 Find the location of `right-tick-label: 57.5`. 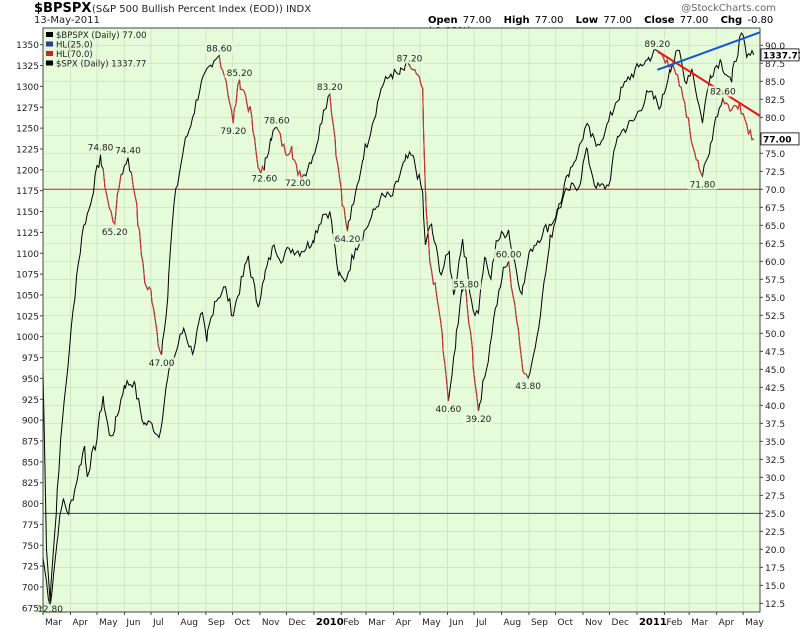

right-tick-label: 57.5 is located at coordinates (775, 281).